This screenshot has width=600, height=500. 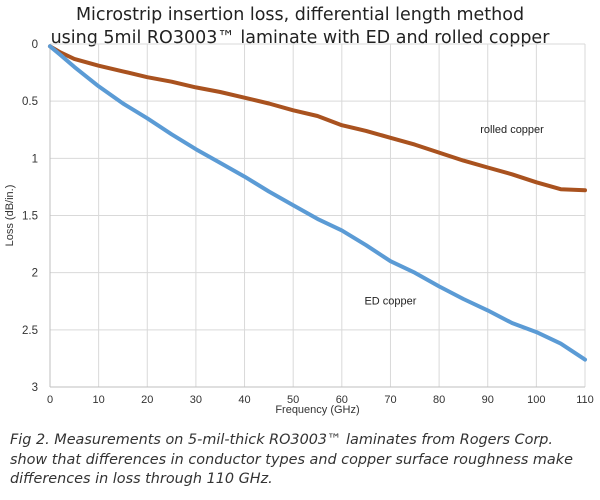 I want to click on x-tick-label: 110, so click(x=585, y=400).